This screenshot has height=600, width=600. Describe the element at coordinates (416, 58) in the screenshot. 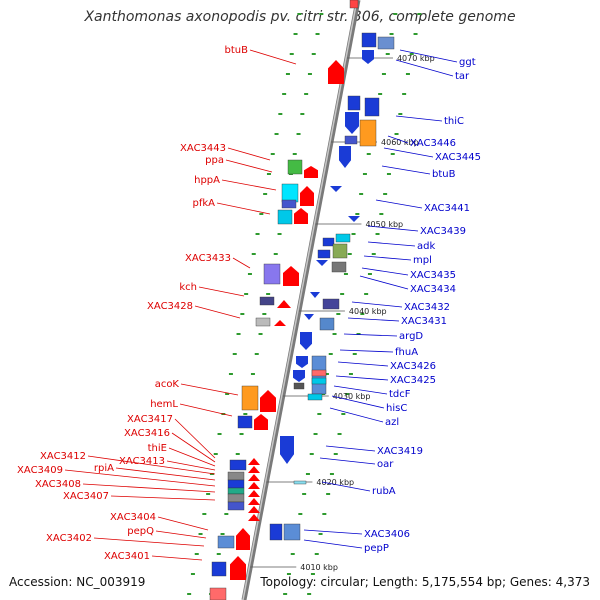

I see `scale-tick-label: 4070 kbp` at that location.